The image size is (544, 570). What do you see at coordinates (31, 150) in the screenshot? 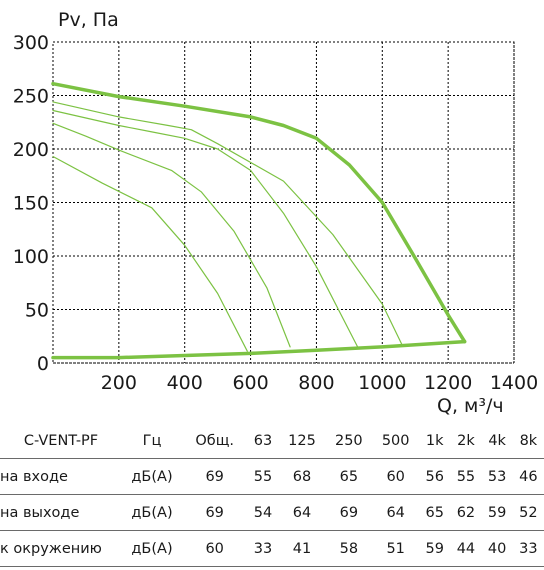
I see `y-tick-label: 200` at bounding box center [31, 150].